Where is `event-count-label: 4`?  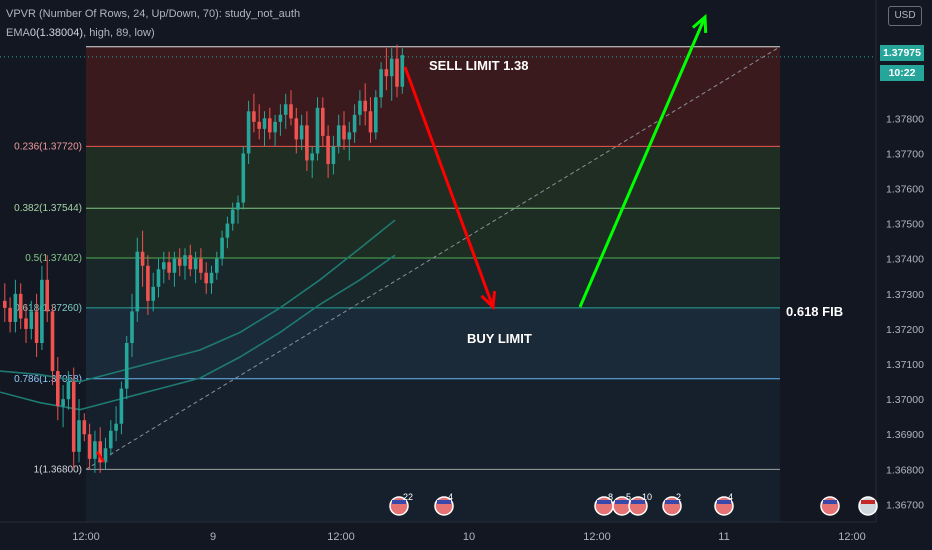
event-count-label: 4 is located at coordinates (730, 497).